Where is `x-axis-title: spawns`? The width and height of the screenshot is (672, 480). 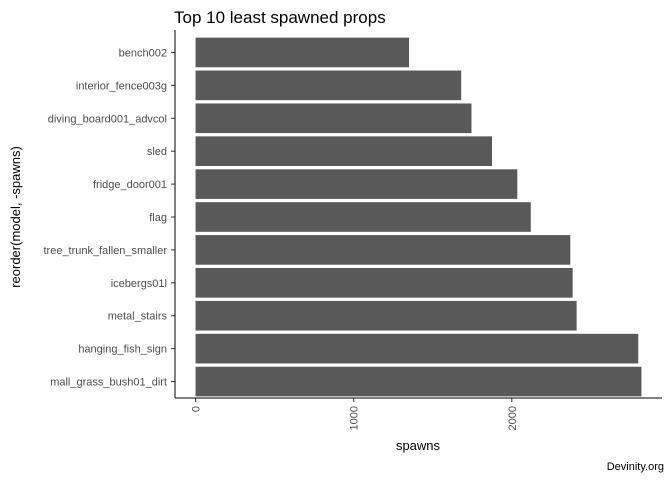 x-axis-title: spawns is located at coordinates (418, 445).